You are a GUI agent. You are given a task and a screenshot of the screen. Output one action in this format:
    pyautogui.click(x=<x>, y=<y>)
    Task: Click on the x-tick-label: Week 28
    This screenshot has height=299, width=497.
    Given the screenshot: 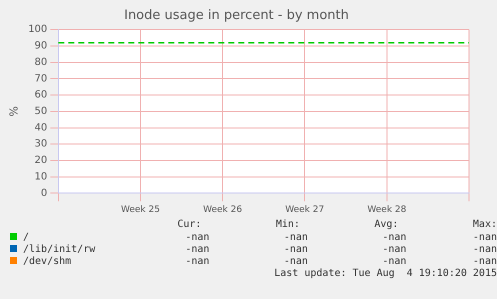 What is the action you would take?
    pyautogui.click(x=387, y=209)
    